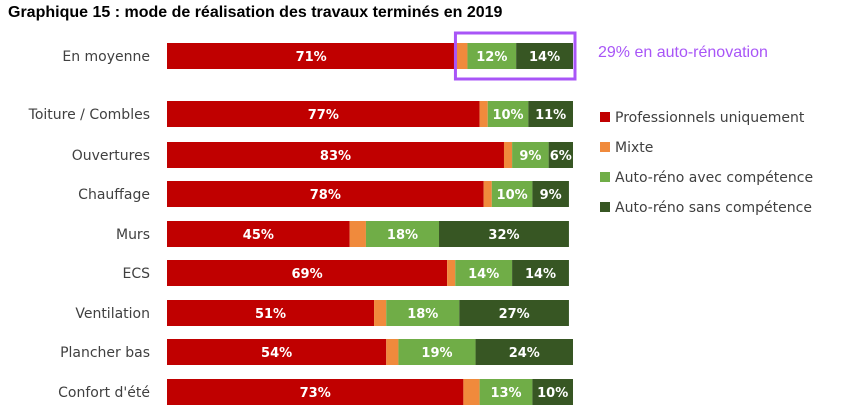 The image size is (860, 417). Describe the element at coordinates (444, 57) in the screenshot. I see `data-label-mixte-en-moyenne: 3%` at that location.